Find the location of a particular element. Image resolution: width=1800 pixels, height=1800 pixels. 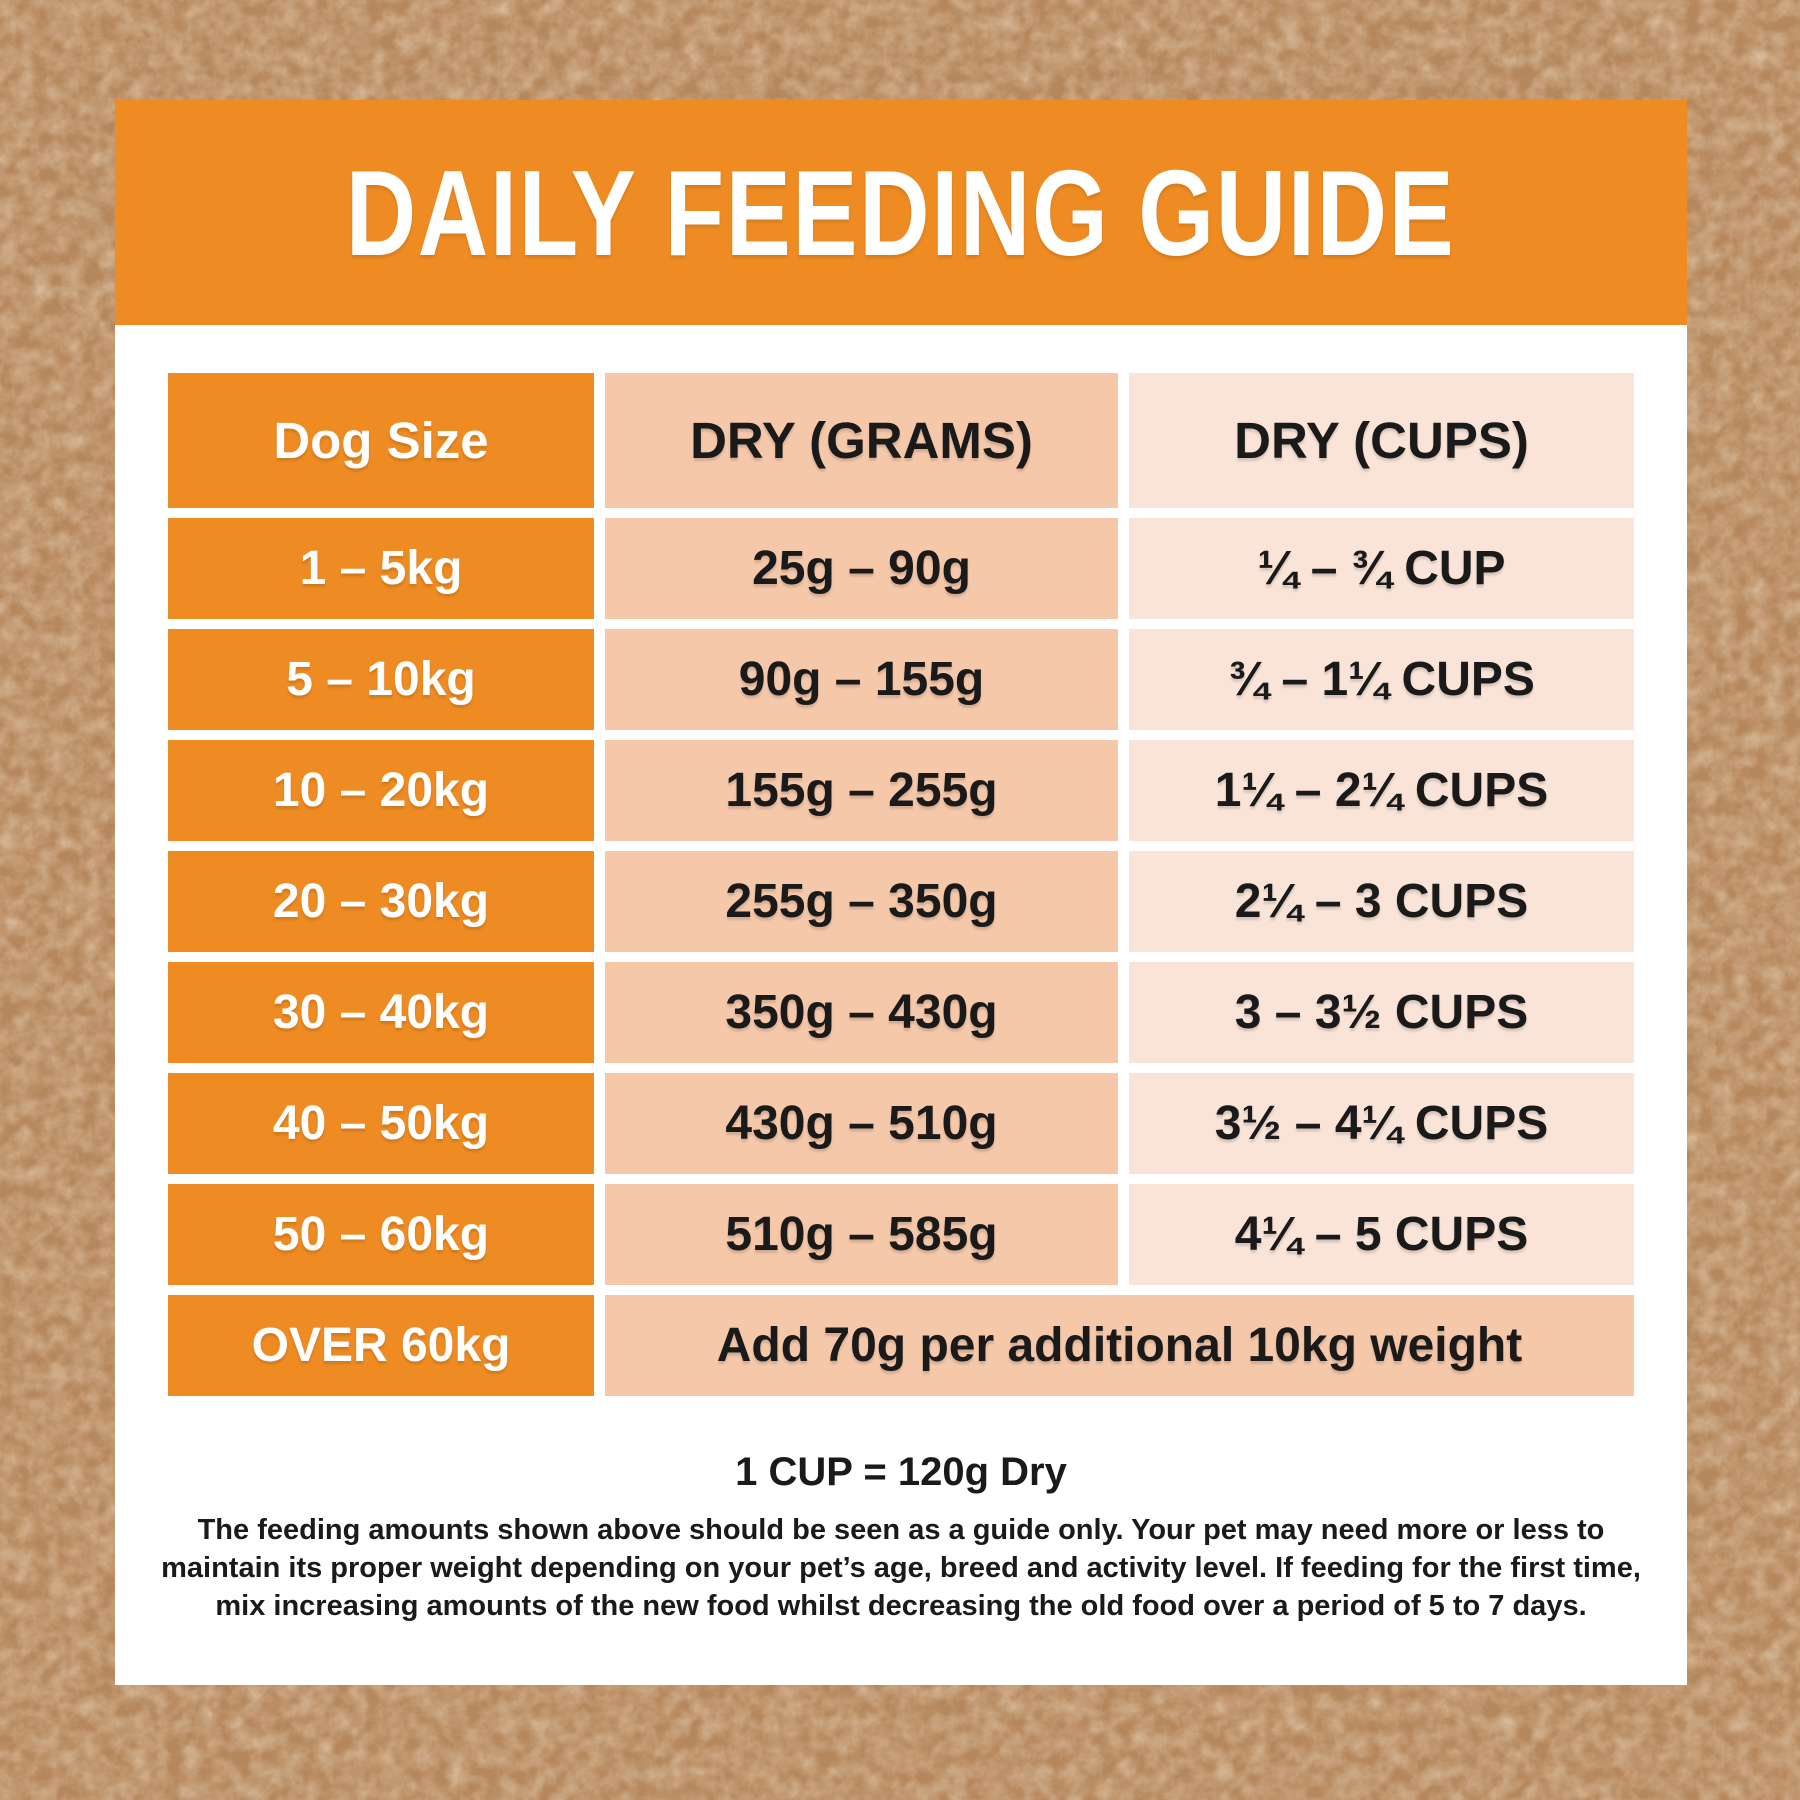

dry-grams-cell: 350g – 430g is located at coordinates (861, 1012).